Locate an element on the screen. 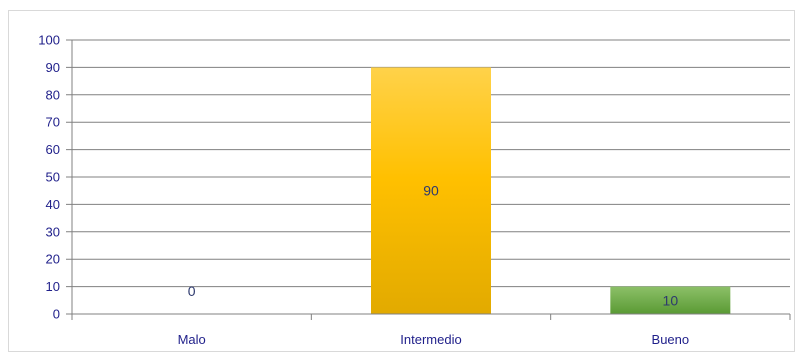 This screenshot has height=360, width=808. data-label-bueno: 10 is located at coordinates (671, 300).